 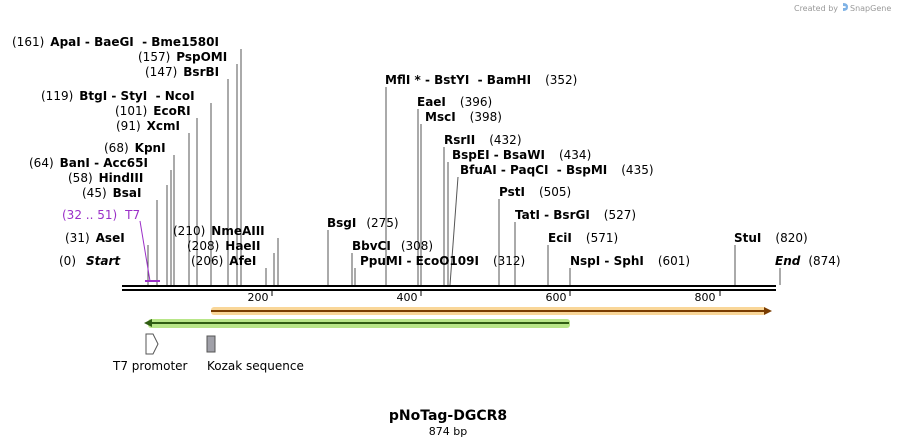 What do you see at coordinates (448, 416) in the screenshot?
I see `plasmid-title: pNoTag-DGCR8` at bounding box center [448, 416].